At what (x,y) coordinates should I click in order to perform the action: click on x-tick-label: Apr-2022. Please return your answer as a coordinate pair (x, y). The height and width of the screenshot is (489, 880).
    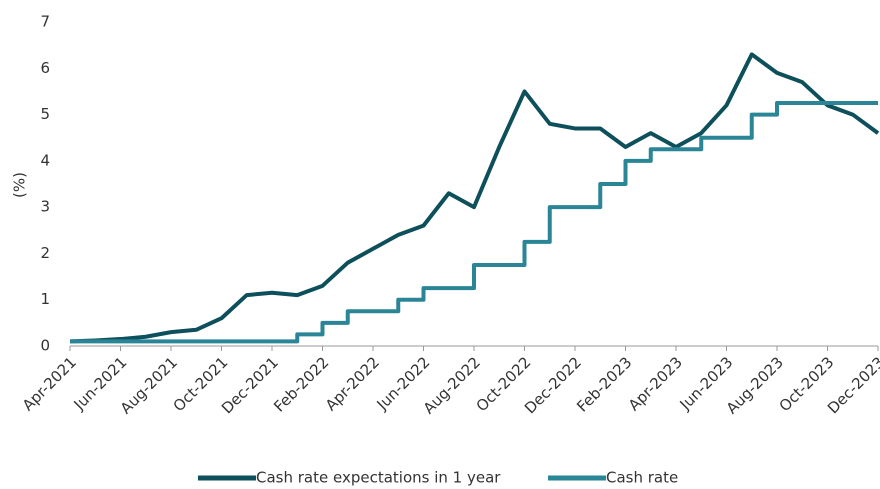
    Looking at the image, I should click on (352, 383).